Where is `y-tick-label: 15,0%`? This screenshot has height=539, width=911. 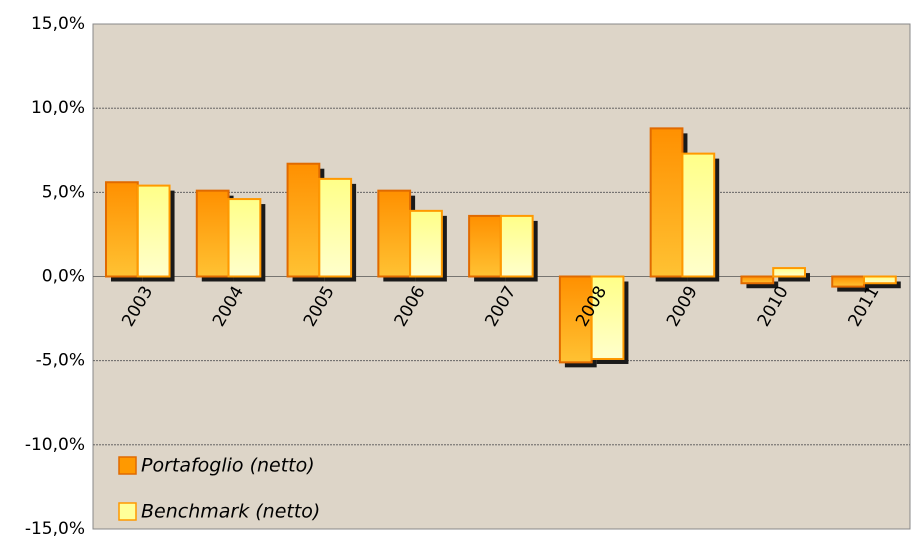
y-tick-label: 15,0% is located at coordinates (58, 24).